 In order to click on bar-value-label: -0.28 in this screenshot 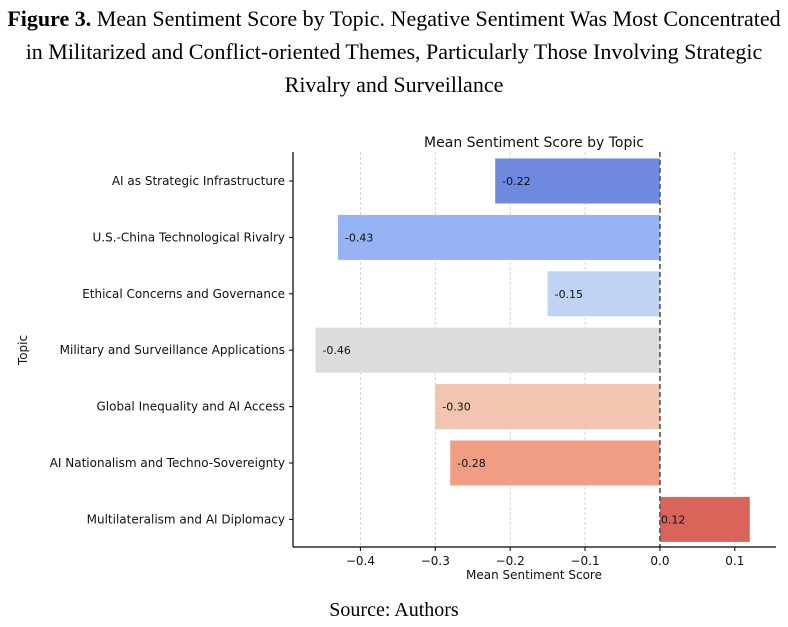, I will do `click(471, 463)`.